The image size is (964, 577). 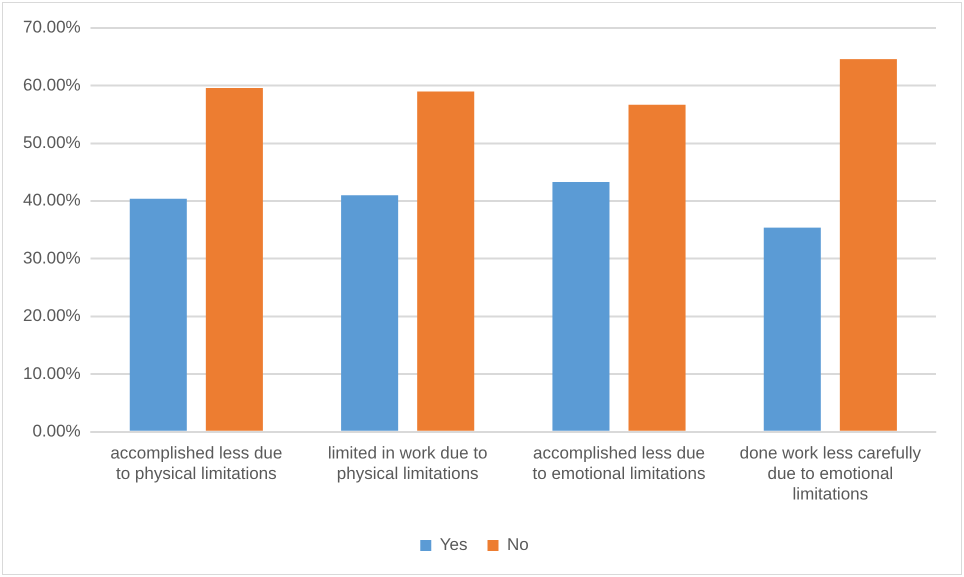 What do you see at coordinates (619, 464) in the screenshot?
I see `x-tick-label: accomplished less due to emotional limitations` at bounding box center [619, 464].